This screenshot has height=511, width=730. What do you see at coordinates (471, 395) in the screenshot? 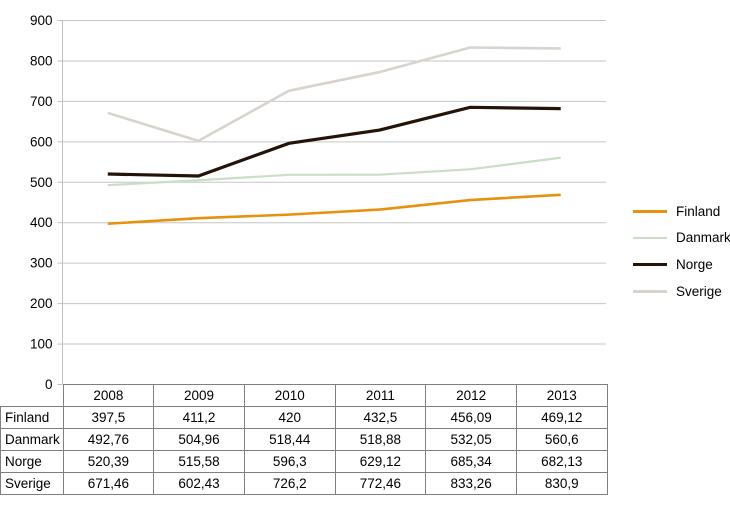
I see `table-cell-year: 2012` at bounding box center [471, 395].